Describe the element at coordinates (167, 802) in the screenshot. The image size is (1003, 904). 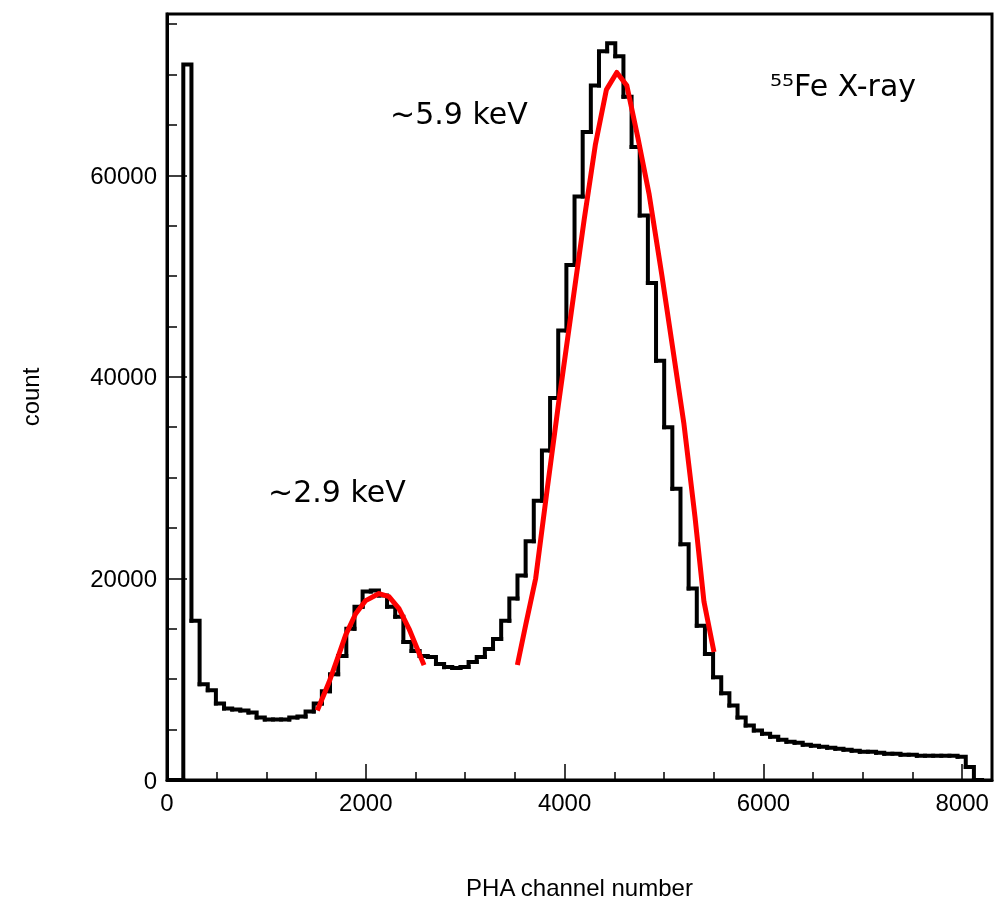
I see `x-tick-label: 0` at that location.